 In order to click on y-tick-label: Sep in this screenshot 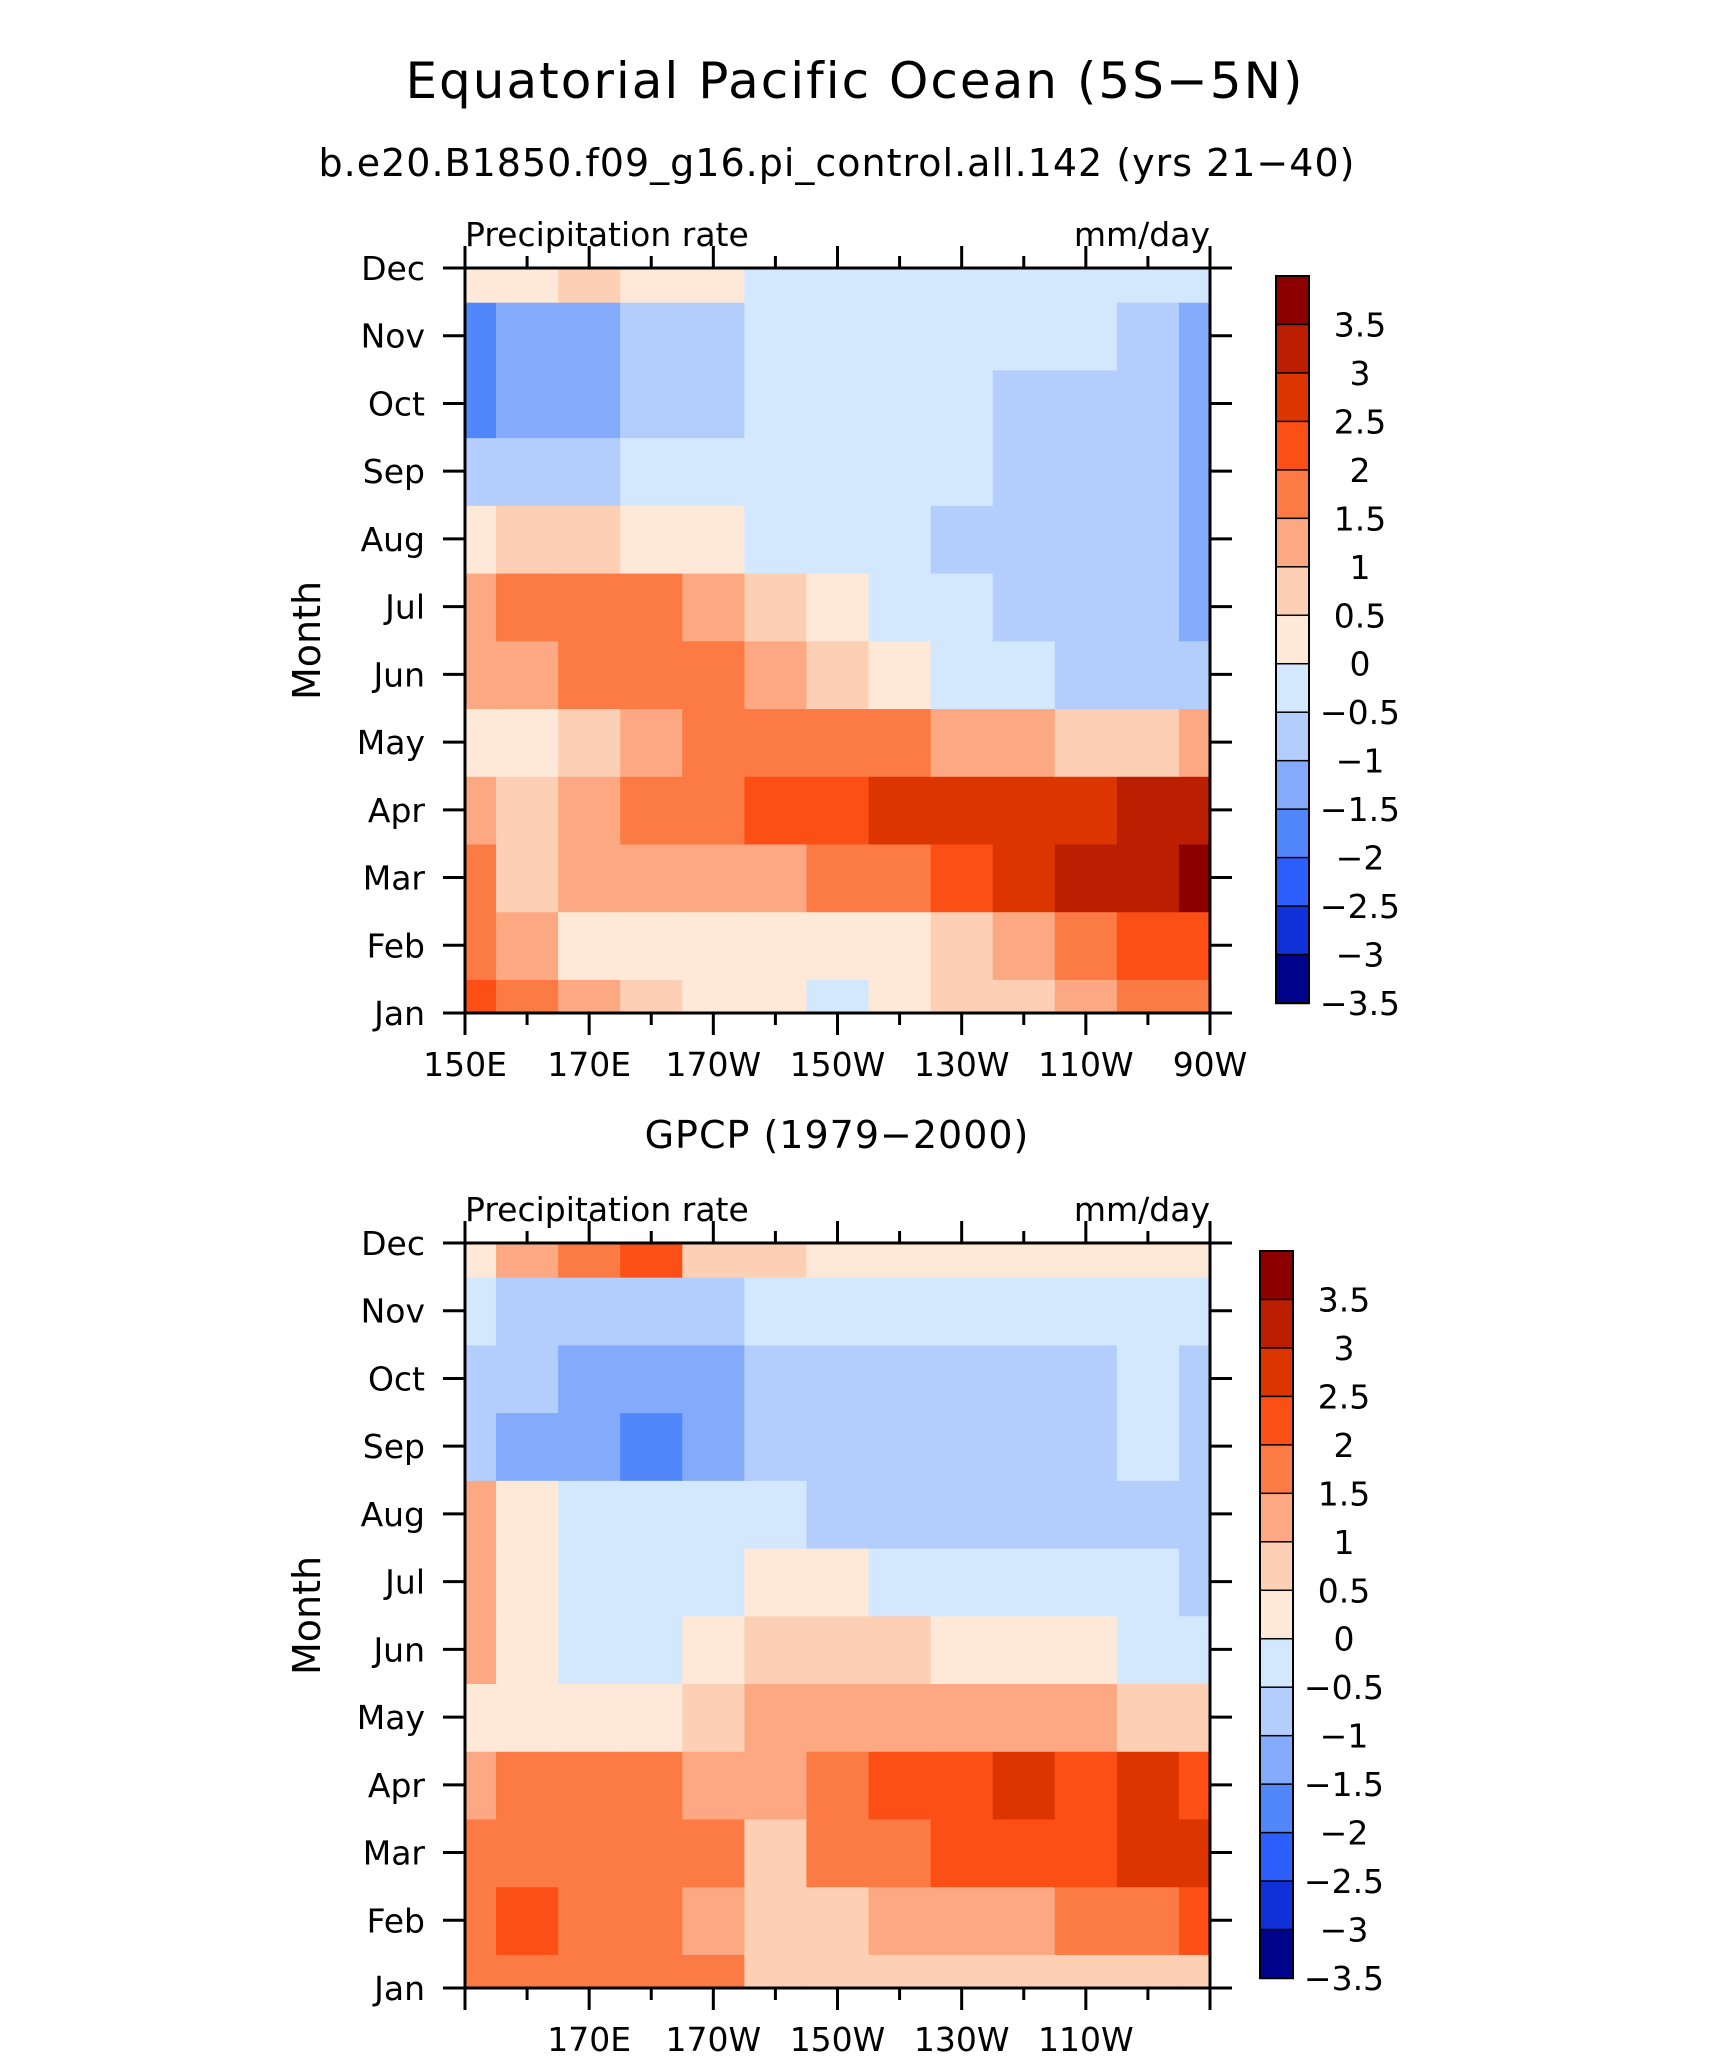, I will do `click(394, 471)`.